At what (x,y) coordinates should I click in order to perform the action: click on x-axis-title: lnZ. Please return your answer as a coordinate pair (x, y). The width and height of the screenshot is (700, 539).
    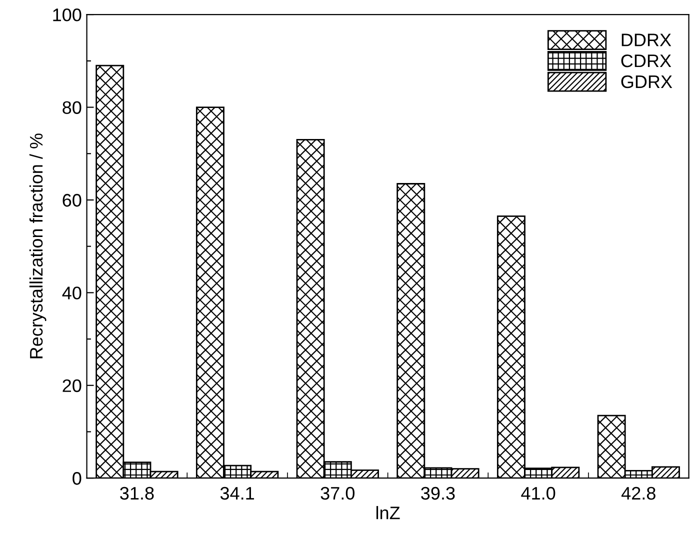
    Looking at the image, I should click on (388, 513).